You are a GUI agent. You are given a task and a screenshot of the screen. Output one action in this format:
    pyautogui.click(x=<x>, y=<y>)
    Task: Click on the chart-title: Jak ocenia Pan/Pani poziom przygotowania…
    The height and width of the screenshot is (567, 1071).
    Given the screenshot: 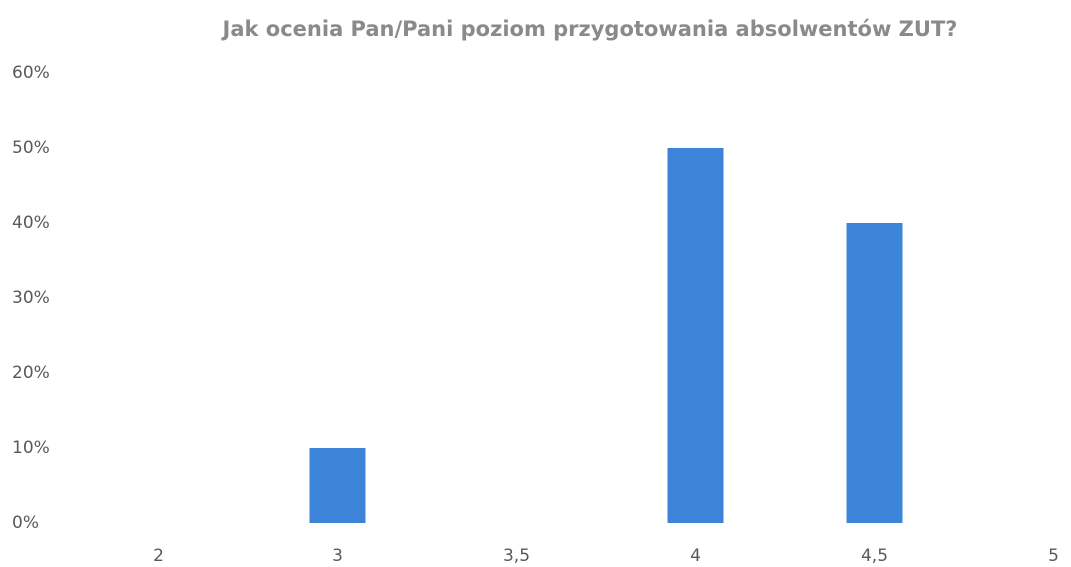 What is the action you would take?
    pyautogui.click(x=589, y=29)
    